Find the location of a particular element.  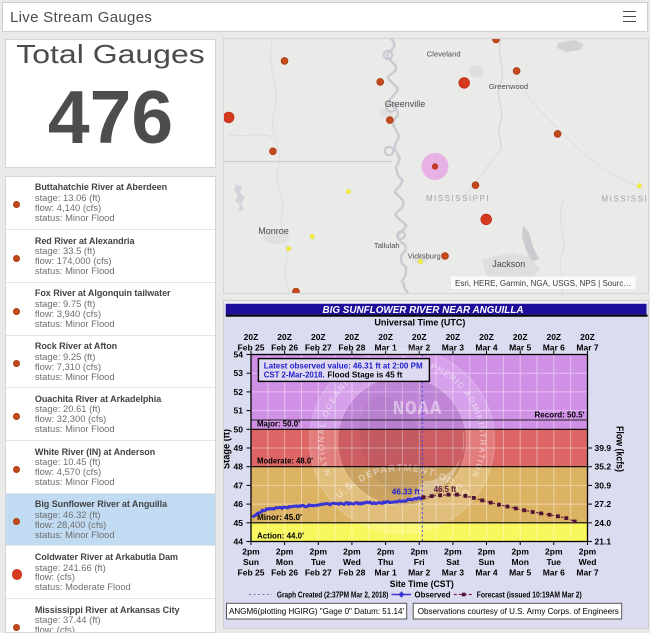

svg-text: MISSISSI is located at coordinates (625, 199).